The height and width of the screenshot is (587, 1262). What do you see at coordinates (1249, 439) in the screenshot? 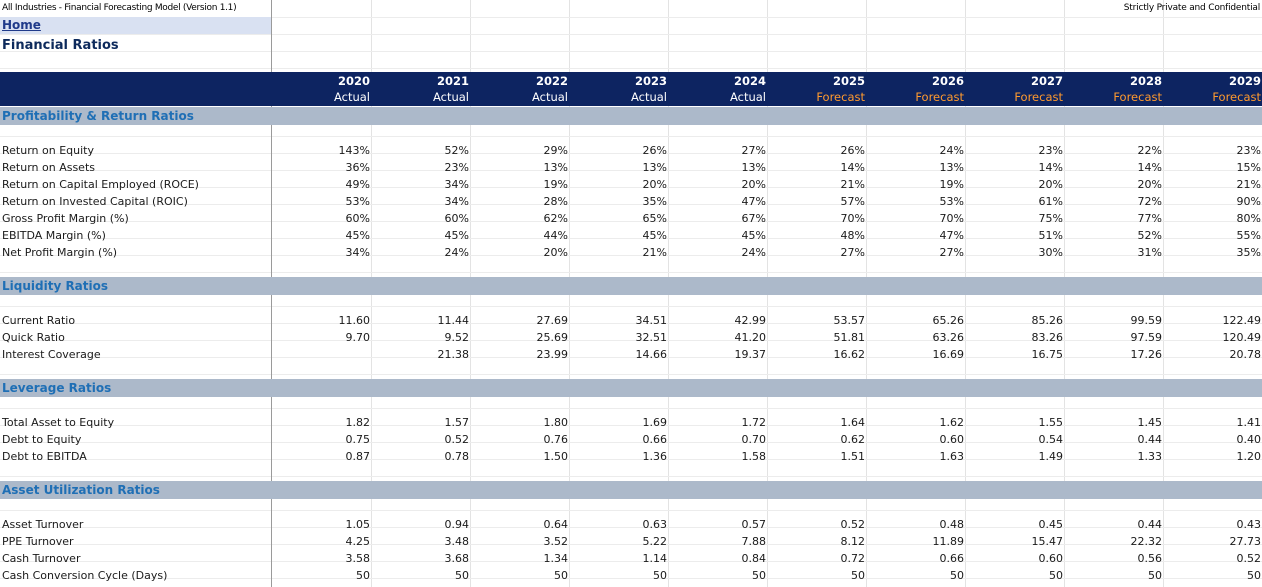
I see `ratio-value-cell: 0.40` at bounding box center [1249, 439].